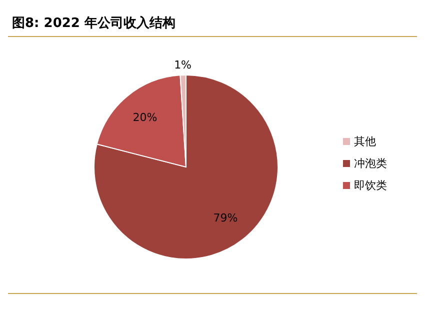  What do you see at coordinates (365, 141) in the screenshot?
I see `legend-label: 其他` at bounding box center [365, 141].